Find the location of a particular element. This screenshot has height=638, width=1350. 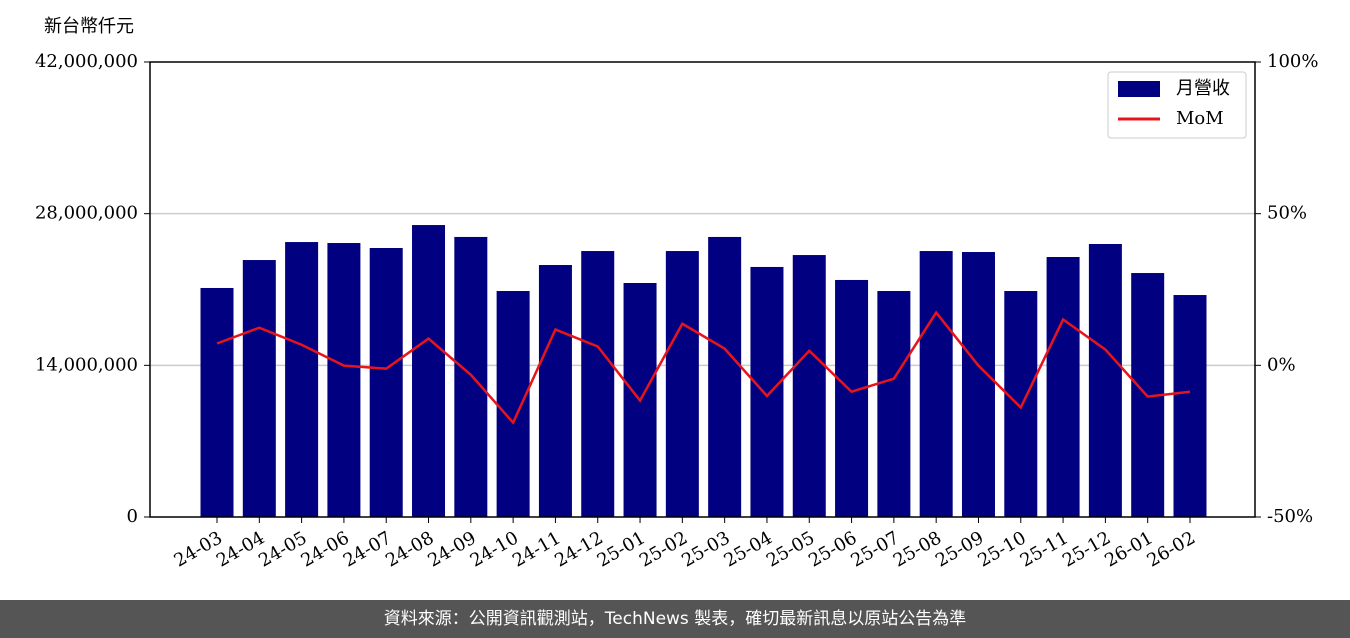

legend-label: MoM is located at coordinates (1200, 118).